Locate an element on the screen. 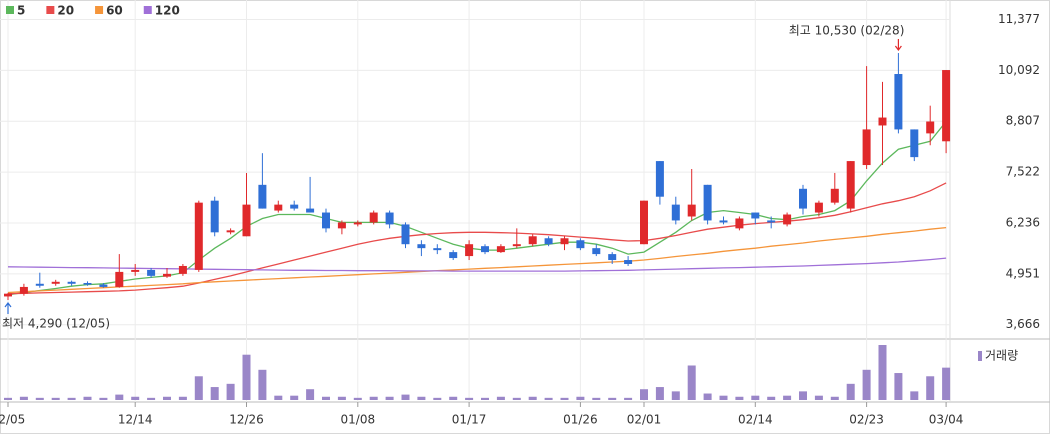 The height and width of the screenshot is (434, 1050). legend-label: 60 is located at coordinates (114, 11).